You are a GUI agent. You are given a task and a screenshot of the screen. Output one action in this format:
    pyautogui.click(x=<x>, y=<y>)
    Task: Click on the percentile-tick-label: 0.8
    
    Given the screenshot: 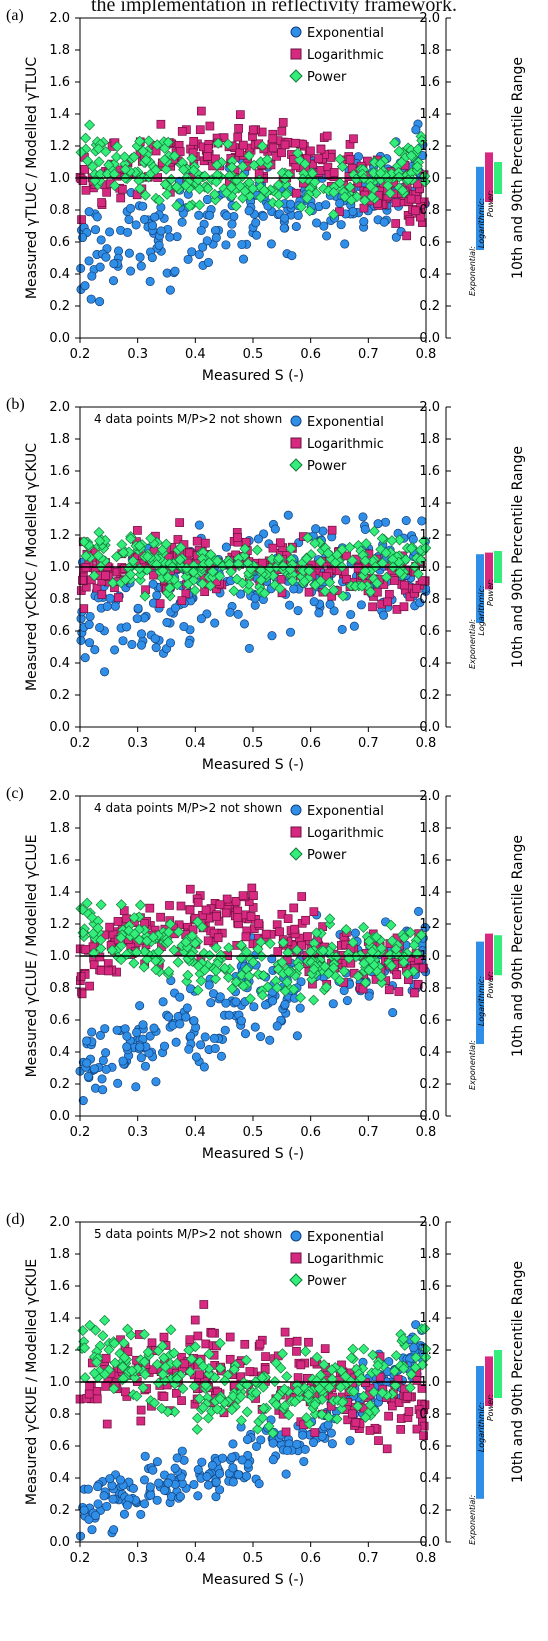 What is the action you would take?
    pyautogui.click(x=429, y=210)
    